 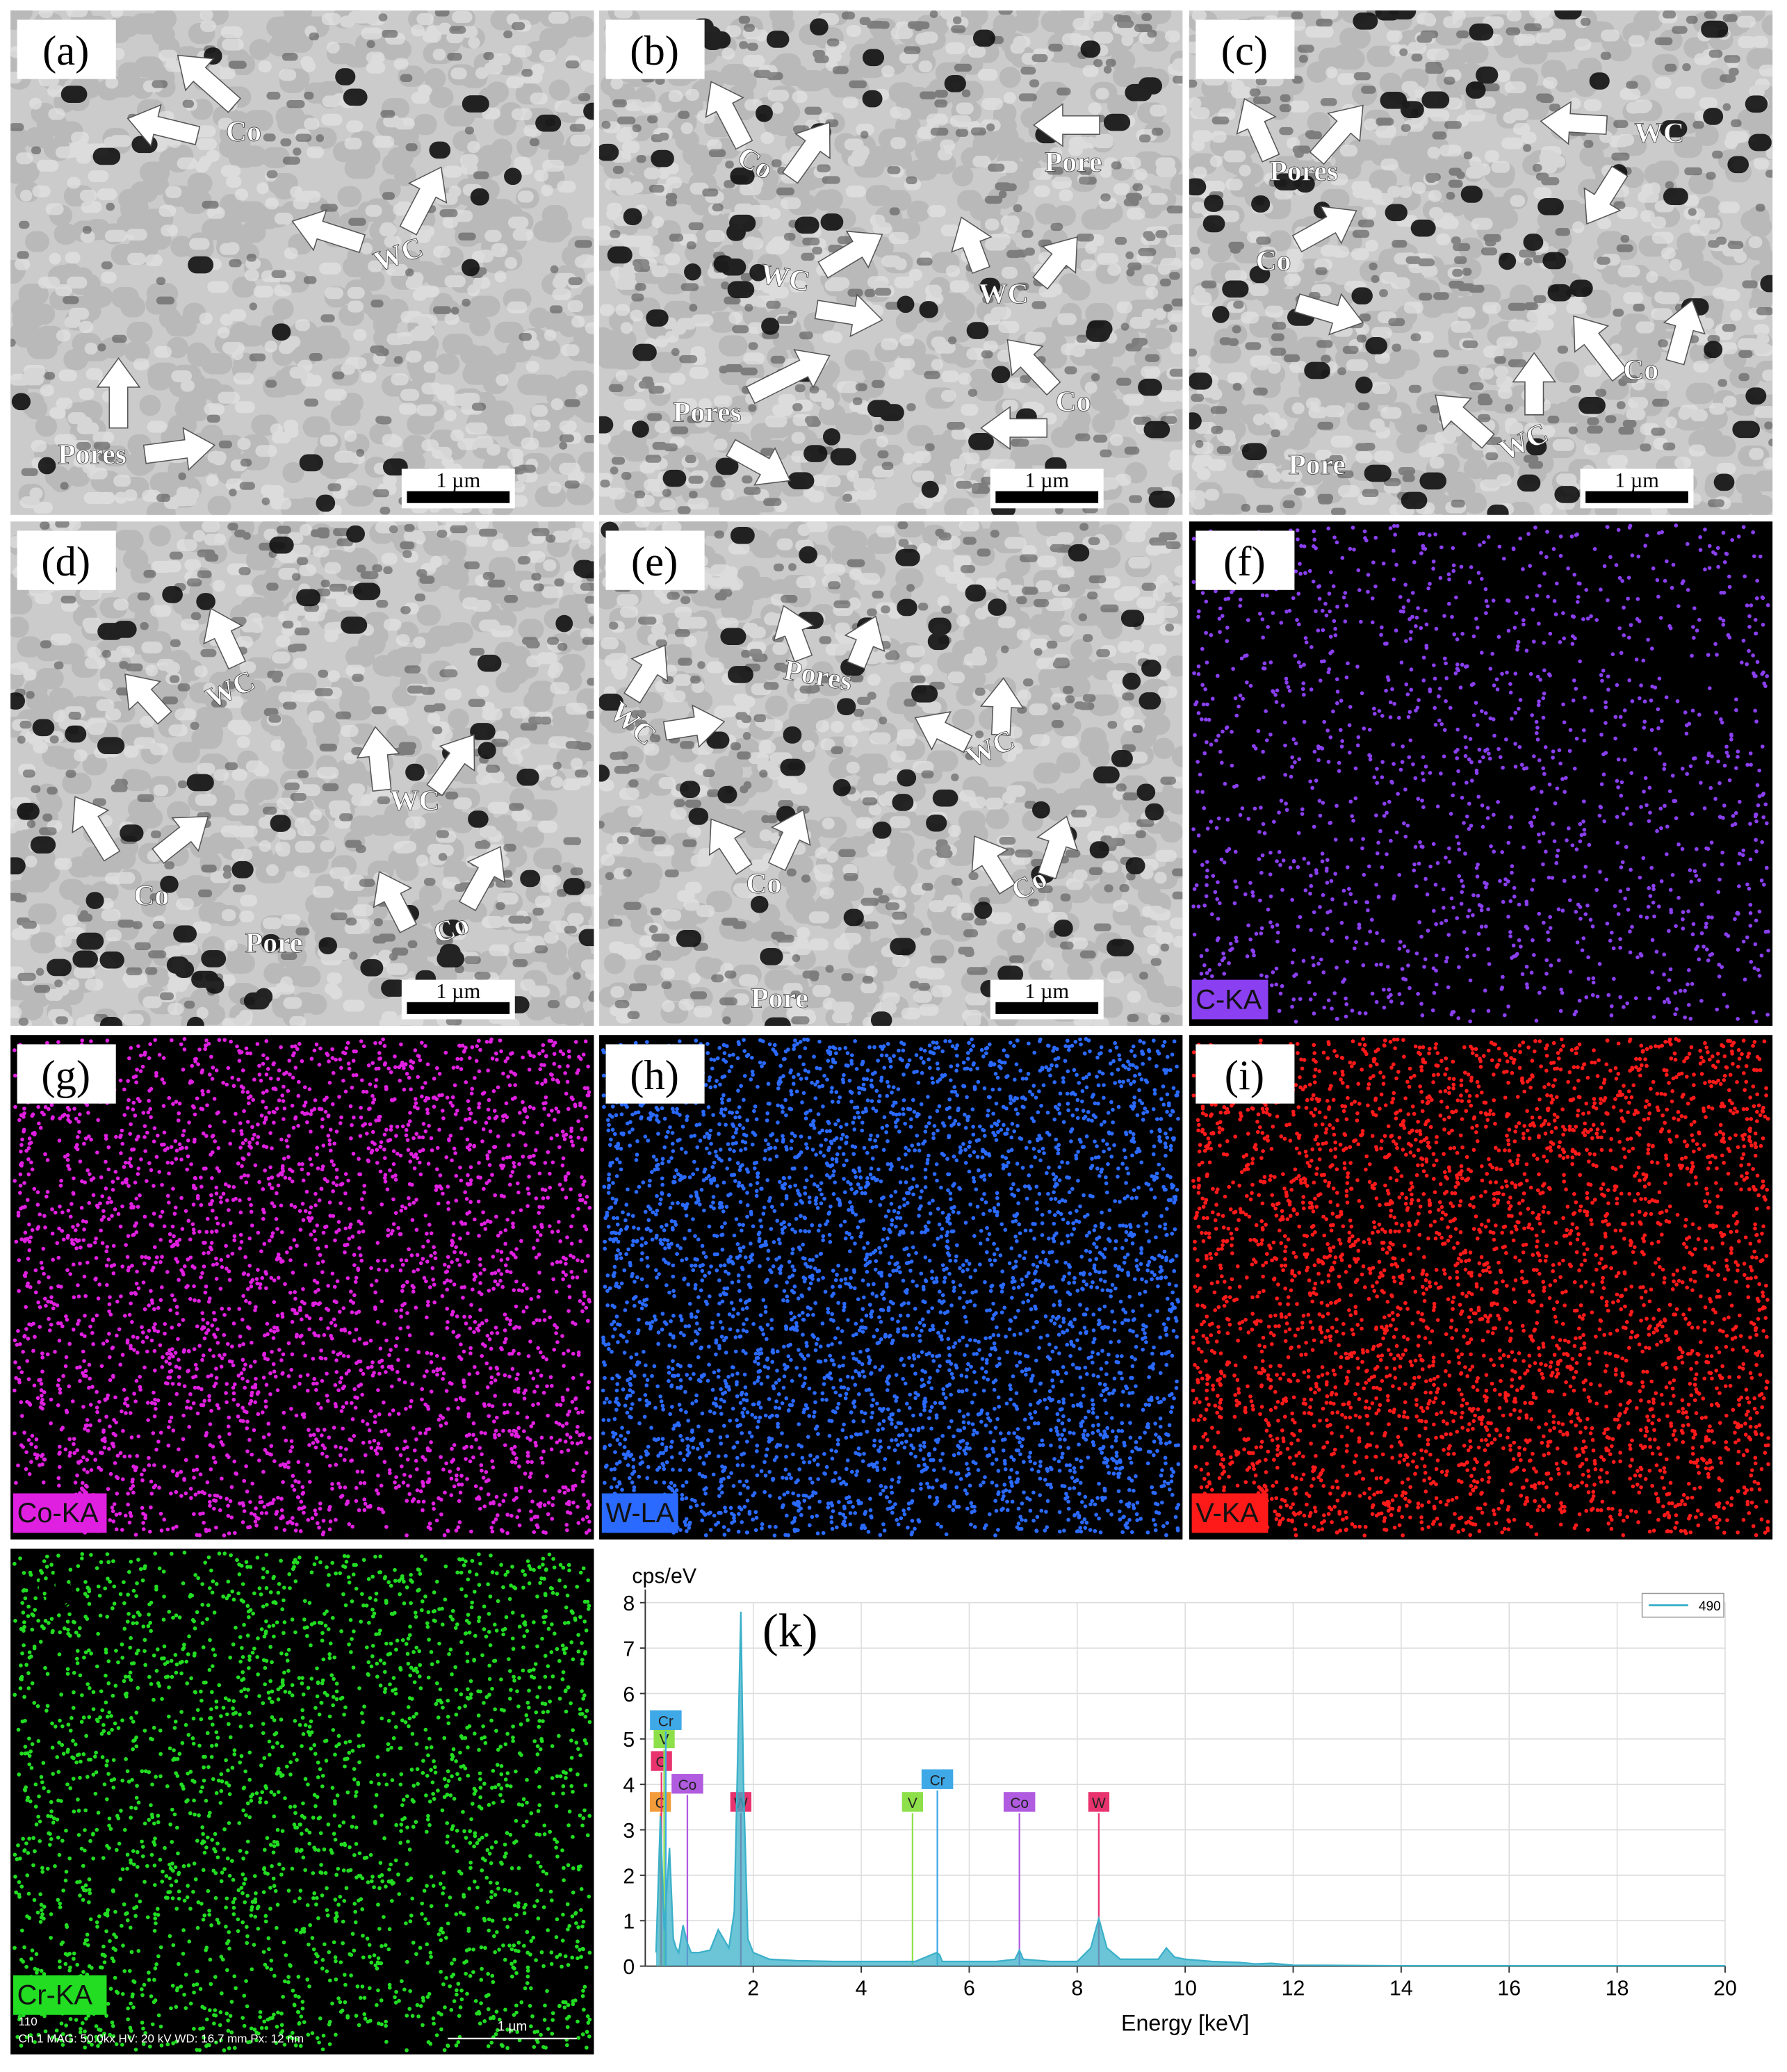 What do you see at coordinates (861, 1988) in the screenshot?
I see `x-tick-label: 4` at bounding box center [861, 1988].